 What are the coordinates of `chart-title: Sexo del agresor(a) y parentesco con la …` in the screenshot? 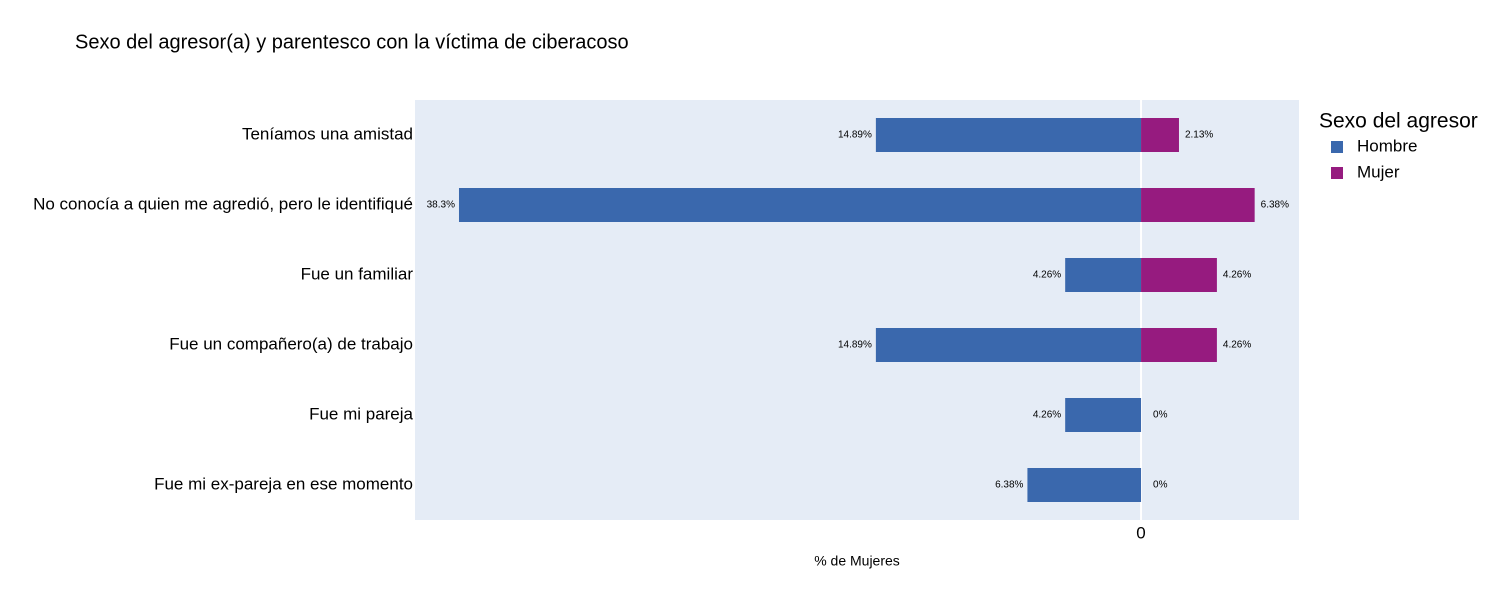 It's located at (352, 42).